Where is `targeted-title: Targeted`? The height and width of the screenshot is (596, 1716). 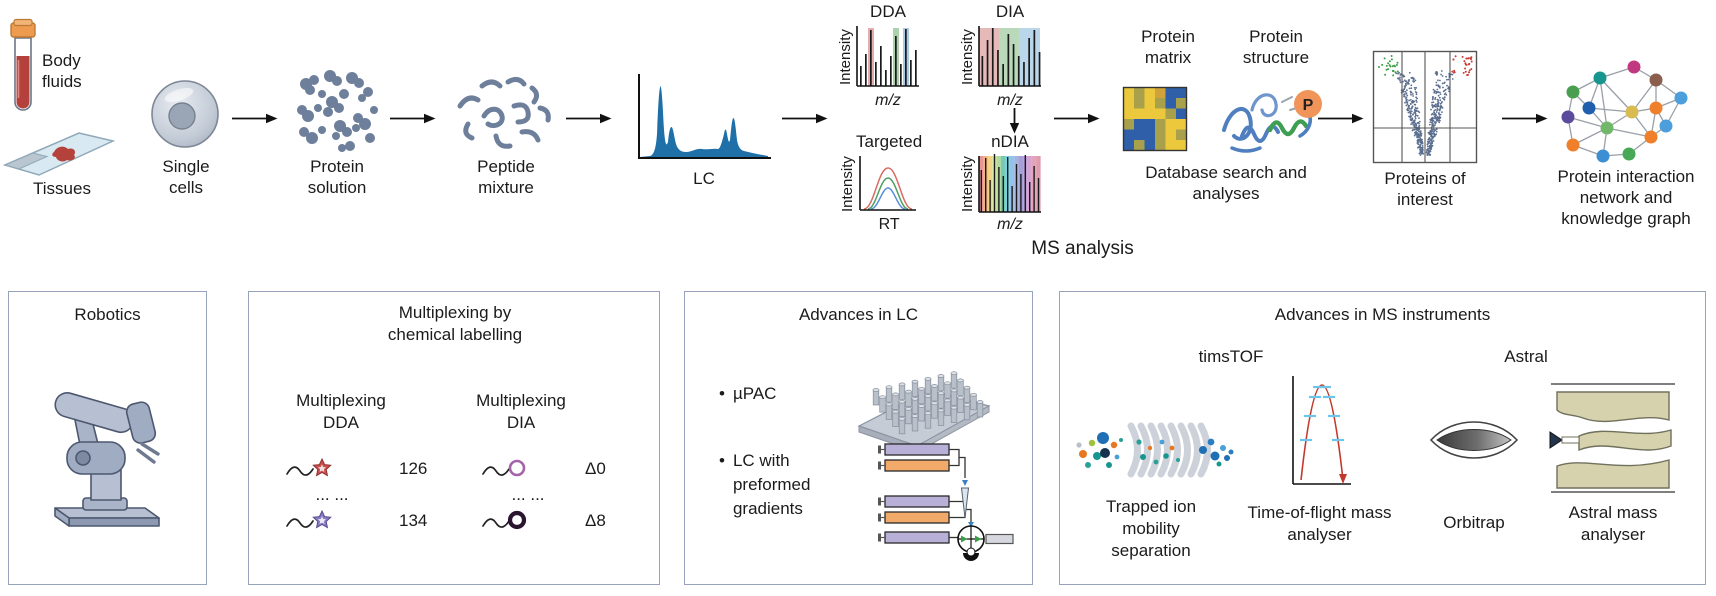 targeted-title: Targeted is located at coordinates (889, 141).